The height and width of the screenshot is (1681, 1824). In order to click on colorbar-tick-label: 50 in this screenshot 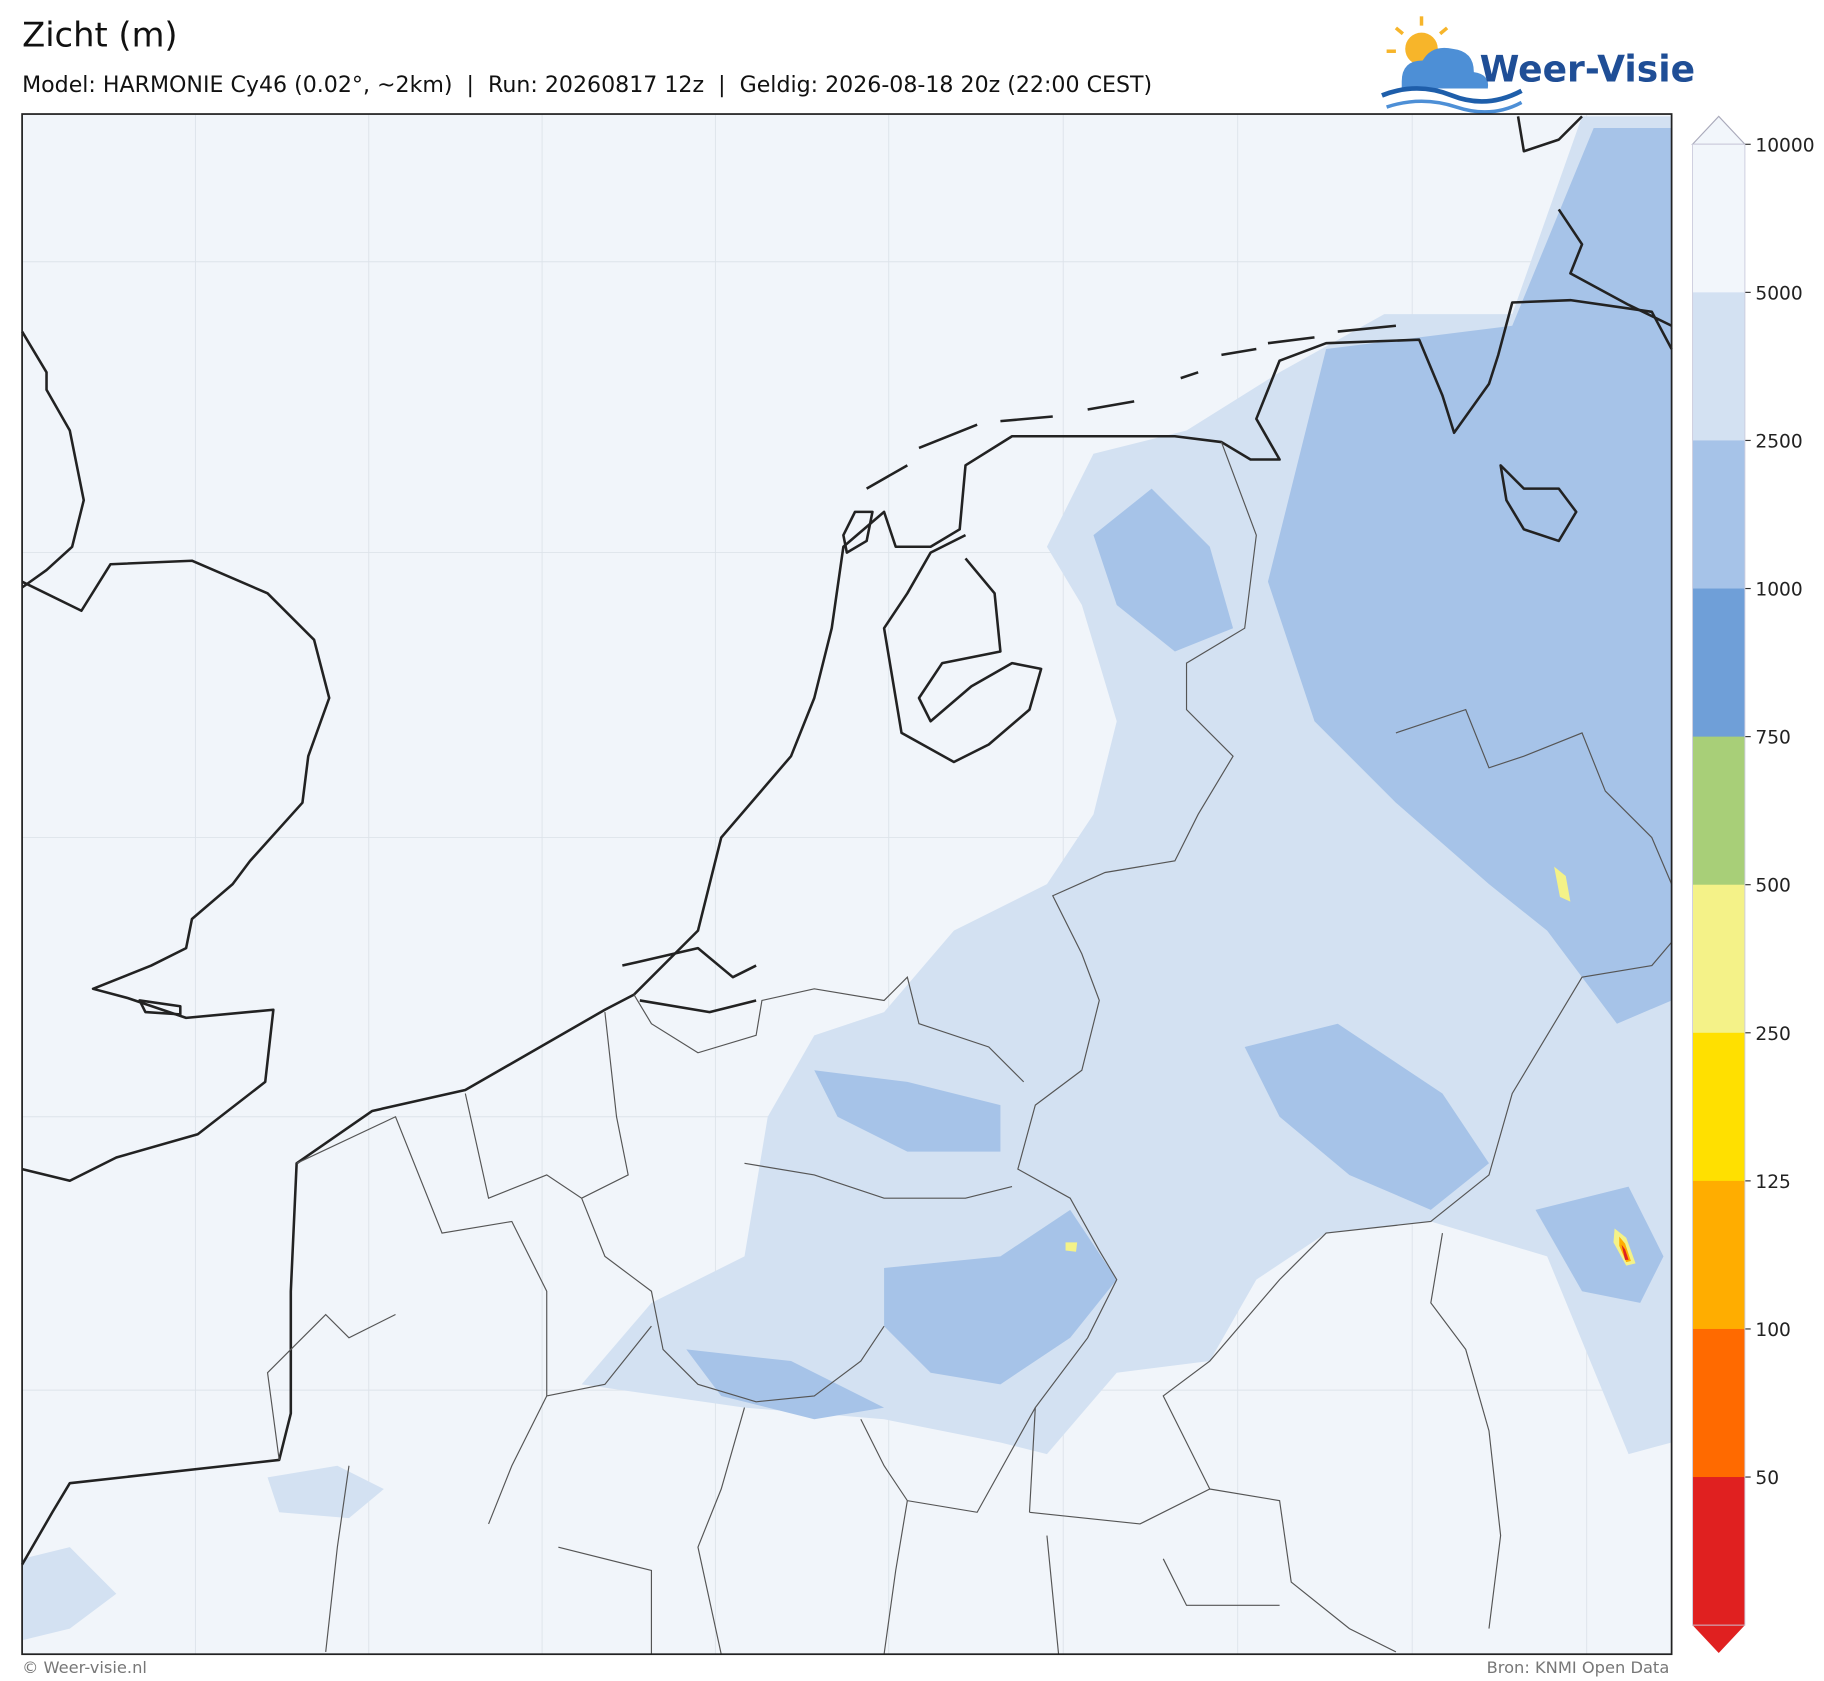, I will do `click(1767, 1478)`.